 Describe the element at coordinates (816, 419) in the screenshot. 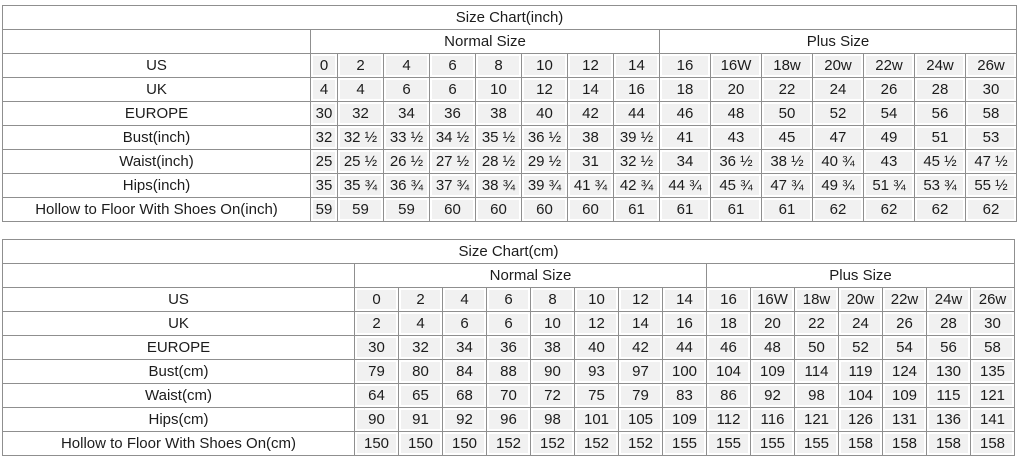

I see `value-cell: 121` at that location.